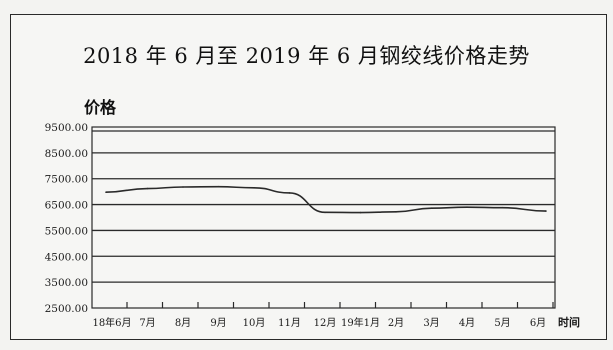  What do you see at coordinates (569, 322) in the screenshot?
I see `x-axis-label: 时间` at bounding box center [569, 322].